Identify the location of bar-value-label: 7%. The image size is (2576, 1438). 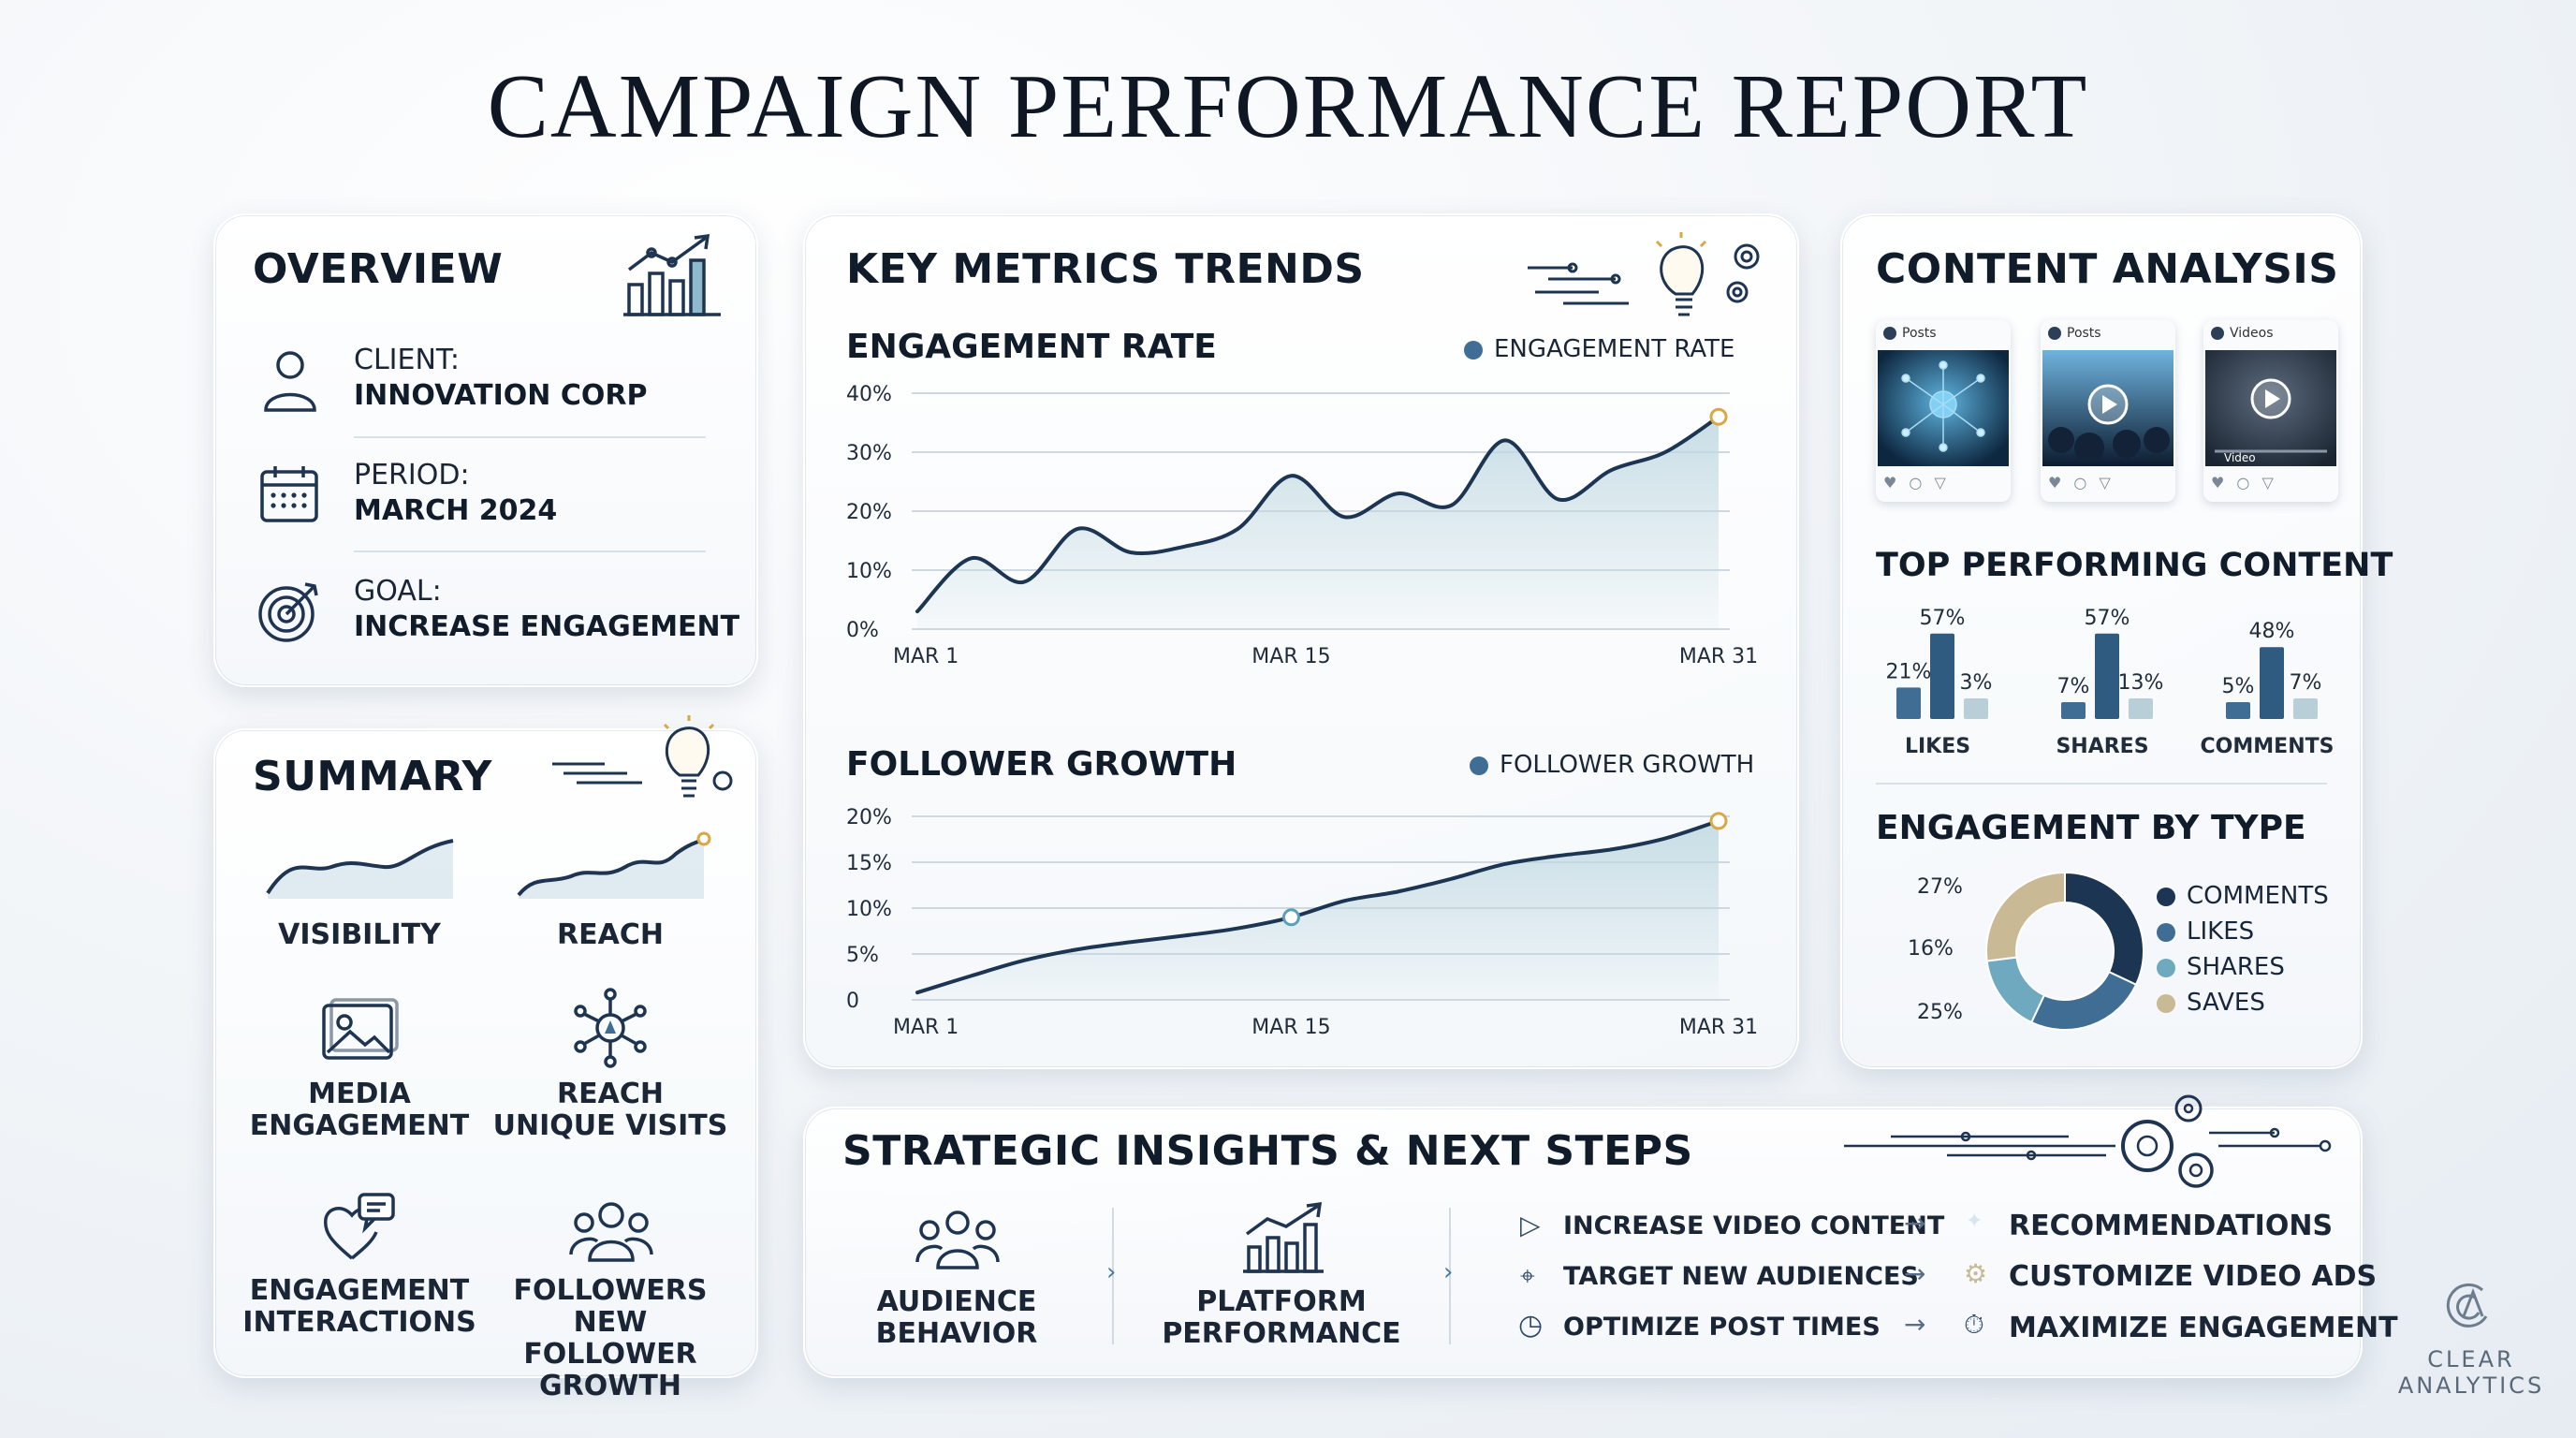
(2306, 683).